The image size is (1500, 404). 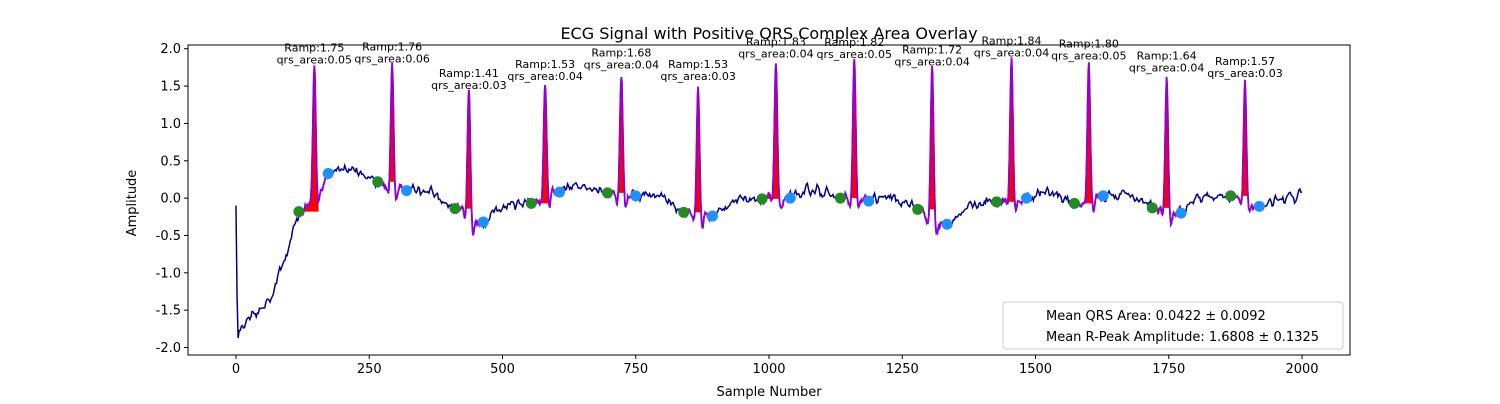 What do you see at coordinates (132, 203) in the screenshot?
I see `y-axis-label: Amplitude` at bounding box center [132, 203].